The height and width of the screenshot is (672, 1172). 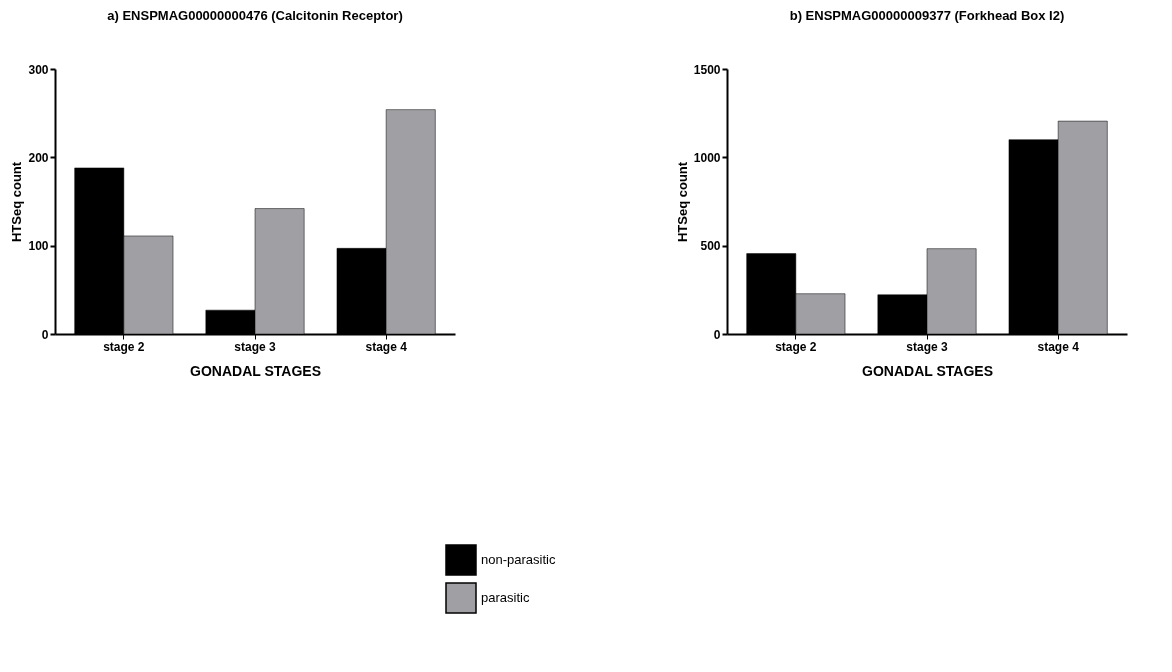 I want to click on chart-title: b) ENSPMAG00000009377 (Forkhead Box I2), so click(x=927, y=15).